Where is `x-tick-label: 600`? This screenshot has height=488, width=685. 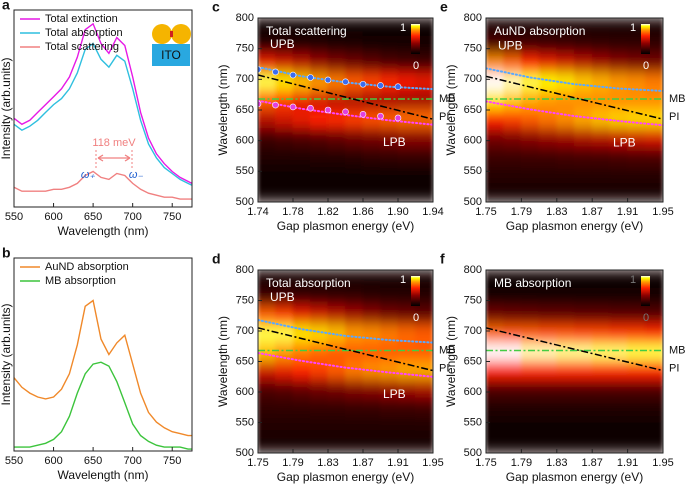 x-tick-label: 600 is located at coordinates (53, 217).